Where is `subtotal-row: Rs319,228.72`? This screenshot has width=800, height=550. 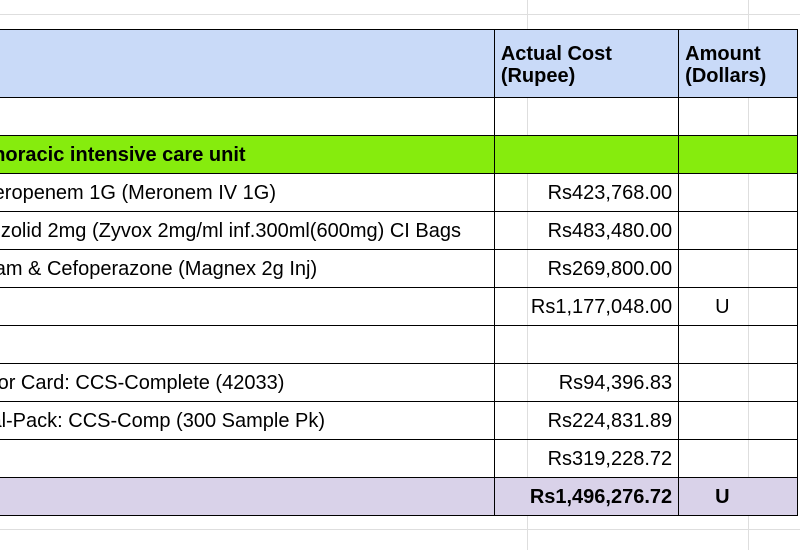
subtotal-row: Rs319,228.72 is located at coordinates (399, 458).